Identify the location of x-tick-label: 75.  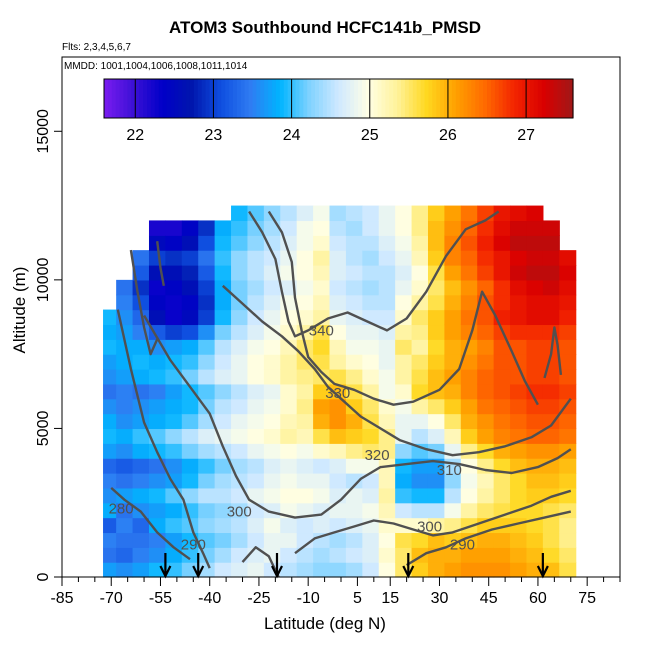
(587, 598).